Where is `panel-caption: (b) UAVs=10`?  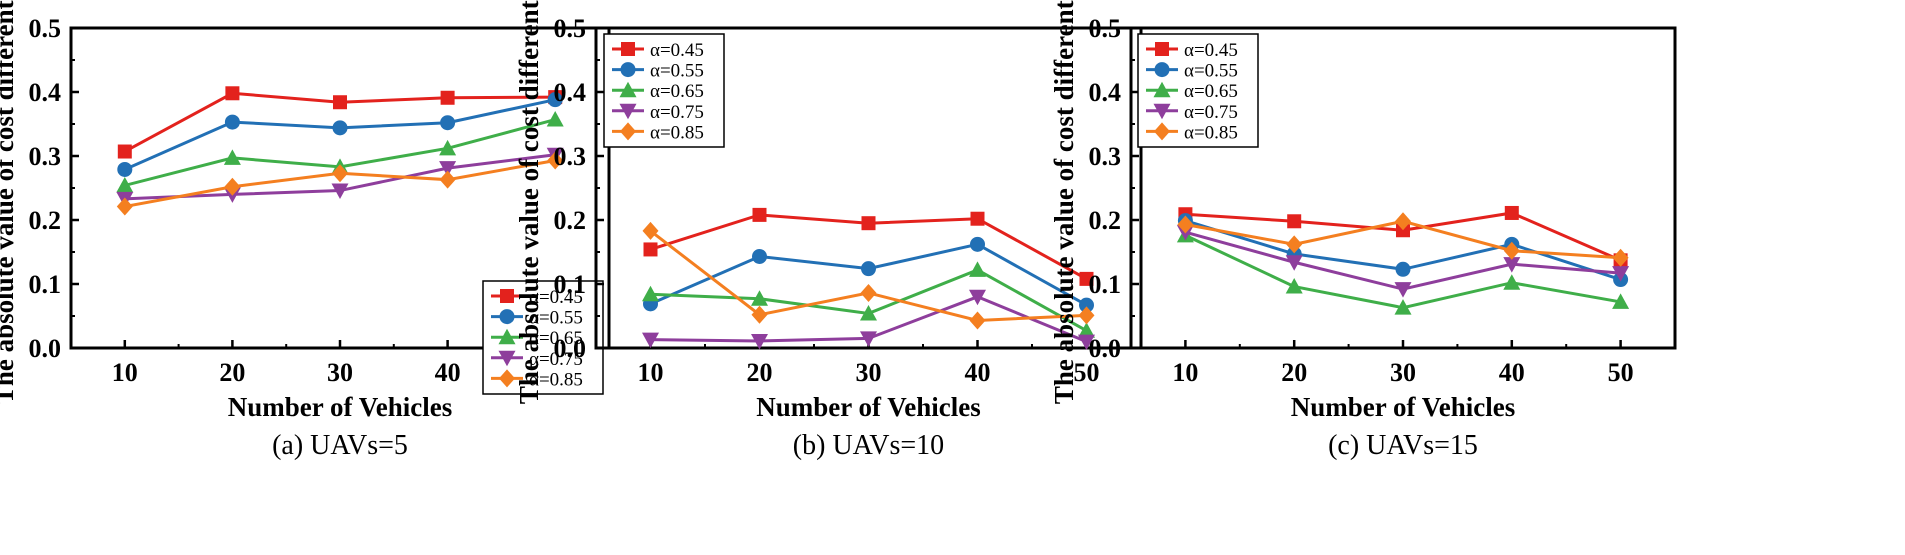 panel-caption: (b) UAVs=10 is located at coordinates (868, 445).